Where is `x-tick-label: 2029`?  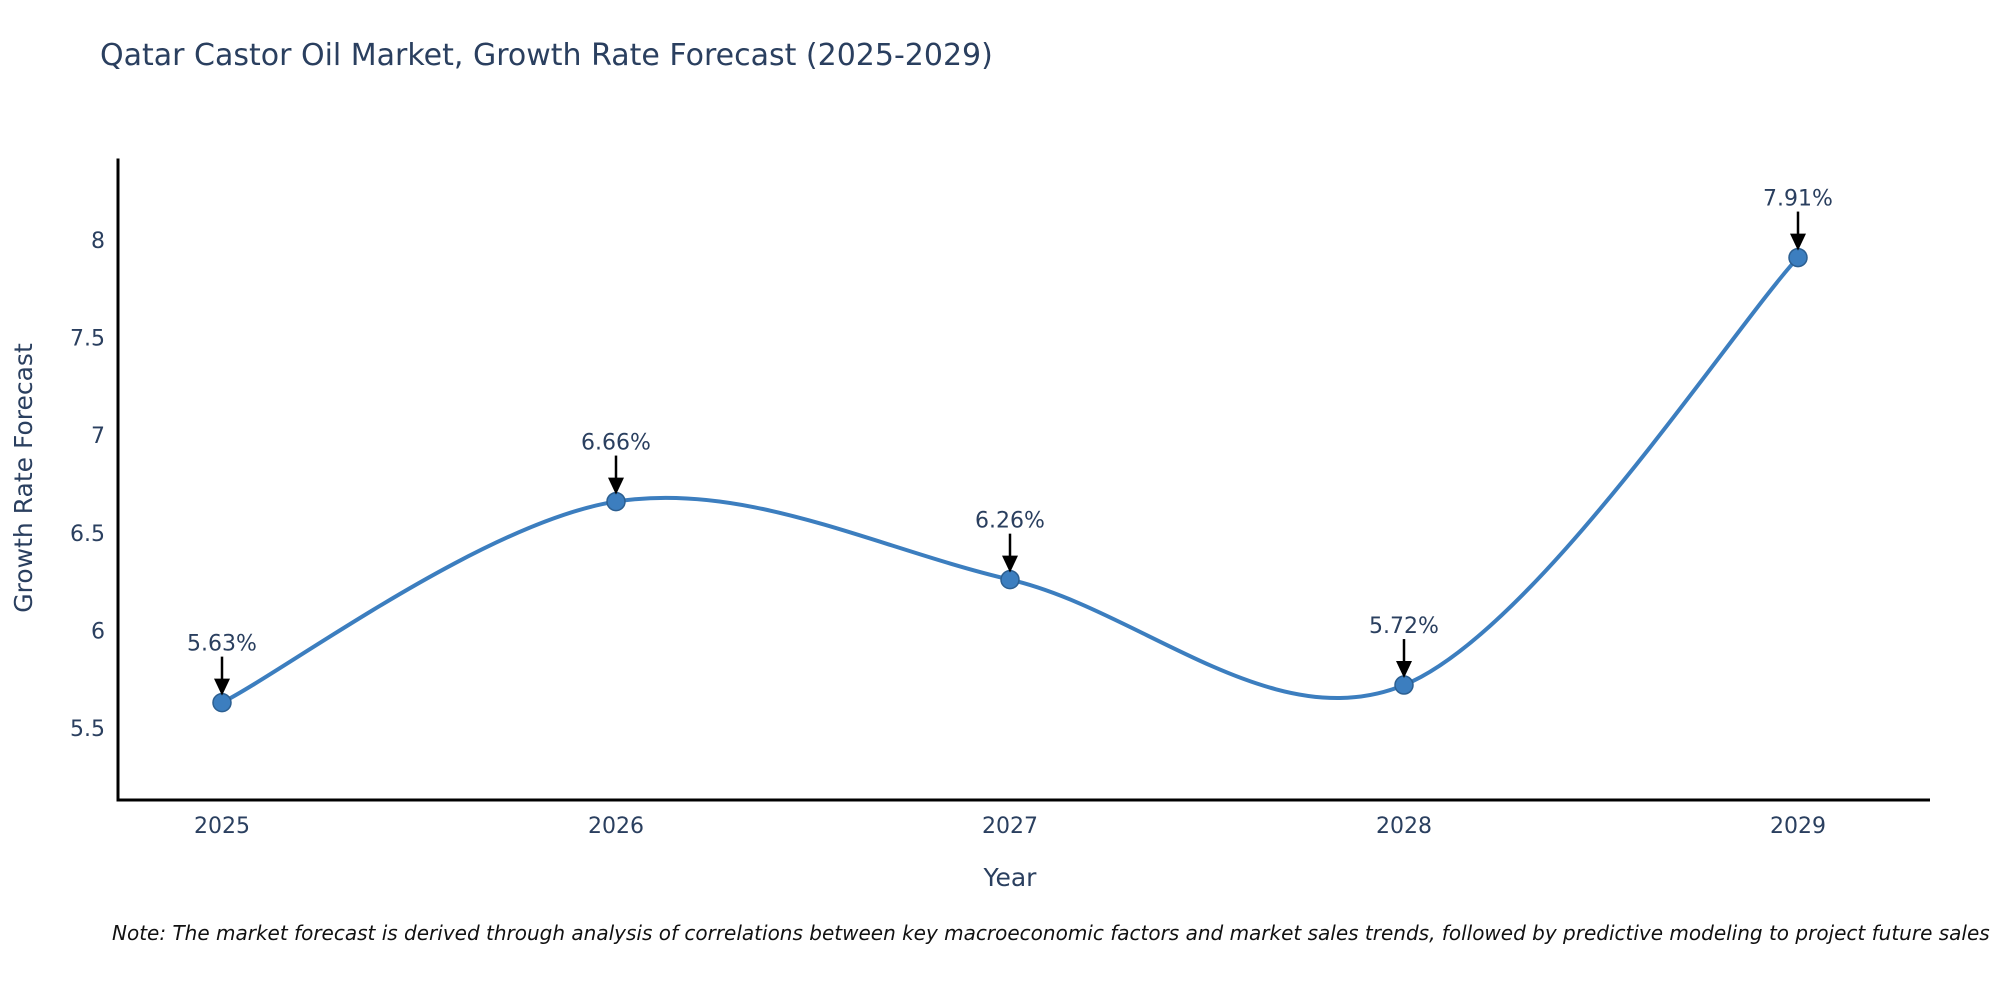
x-tick-label: 2029 is located at coordinates (1798, 826).